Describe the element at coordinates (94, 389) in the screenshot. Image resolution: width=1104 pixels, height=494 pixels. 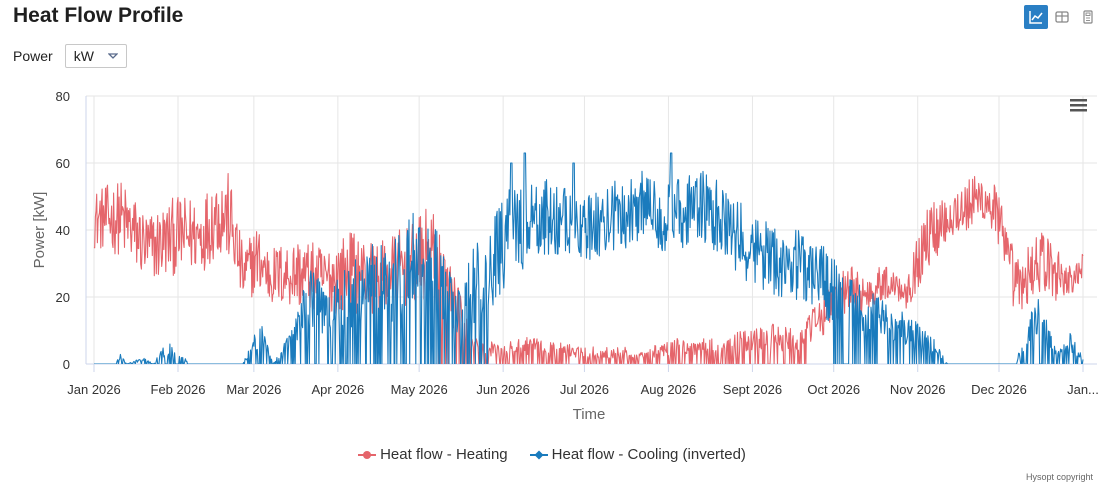
I see `x-tick-label: Jan 2026` at that location.